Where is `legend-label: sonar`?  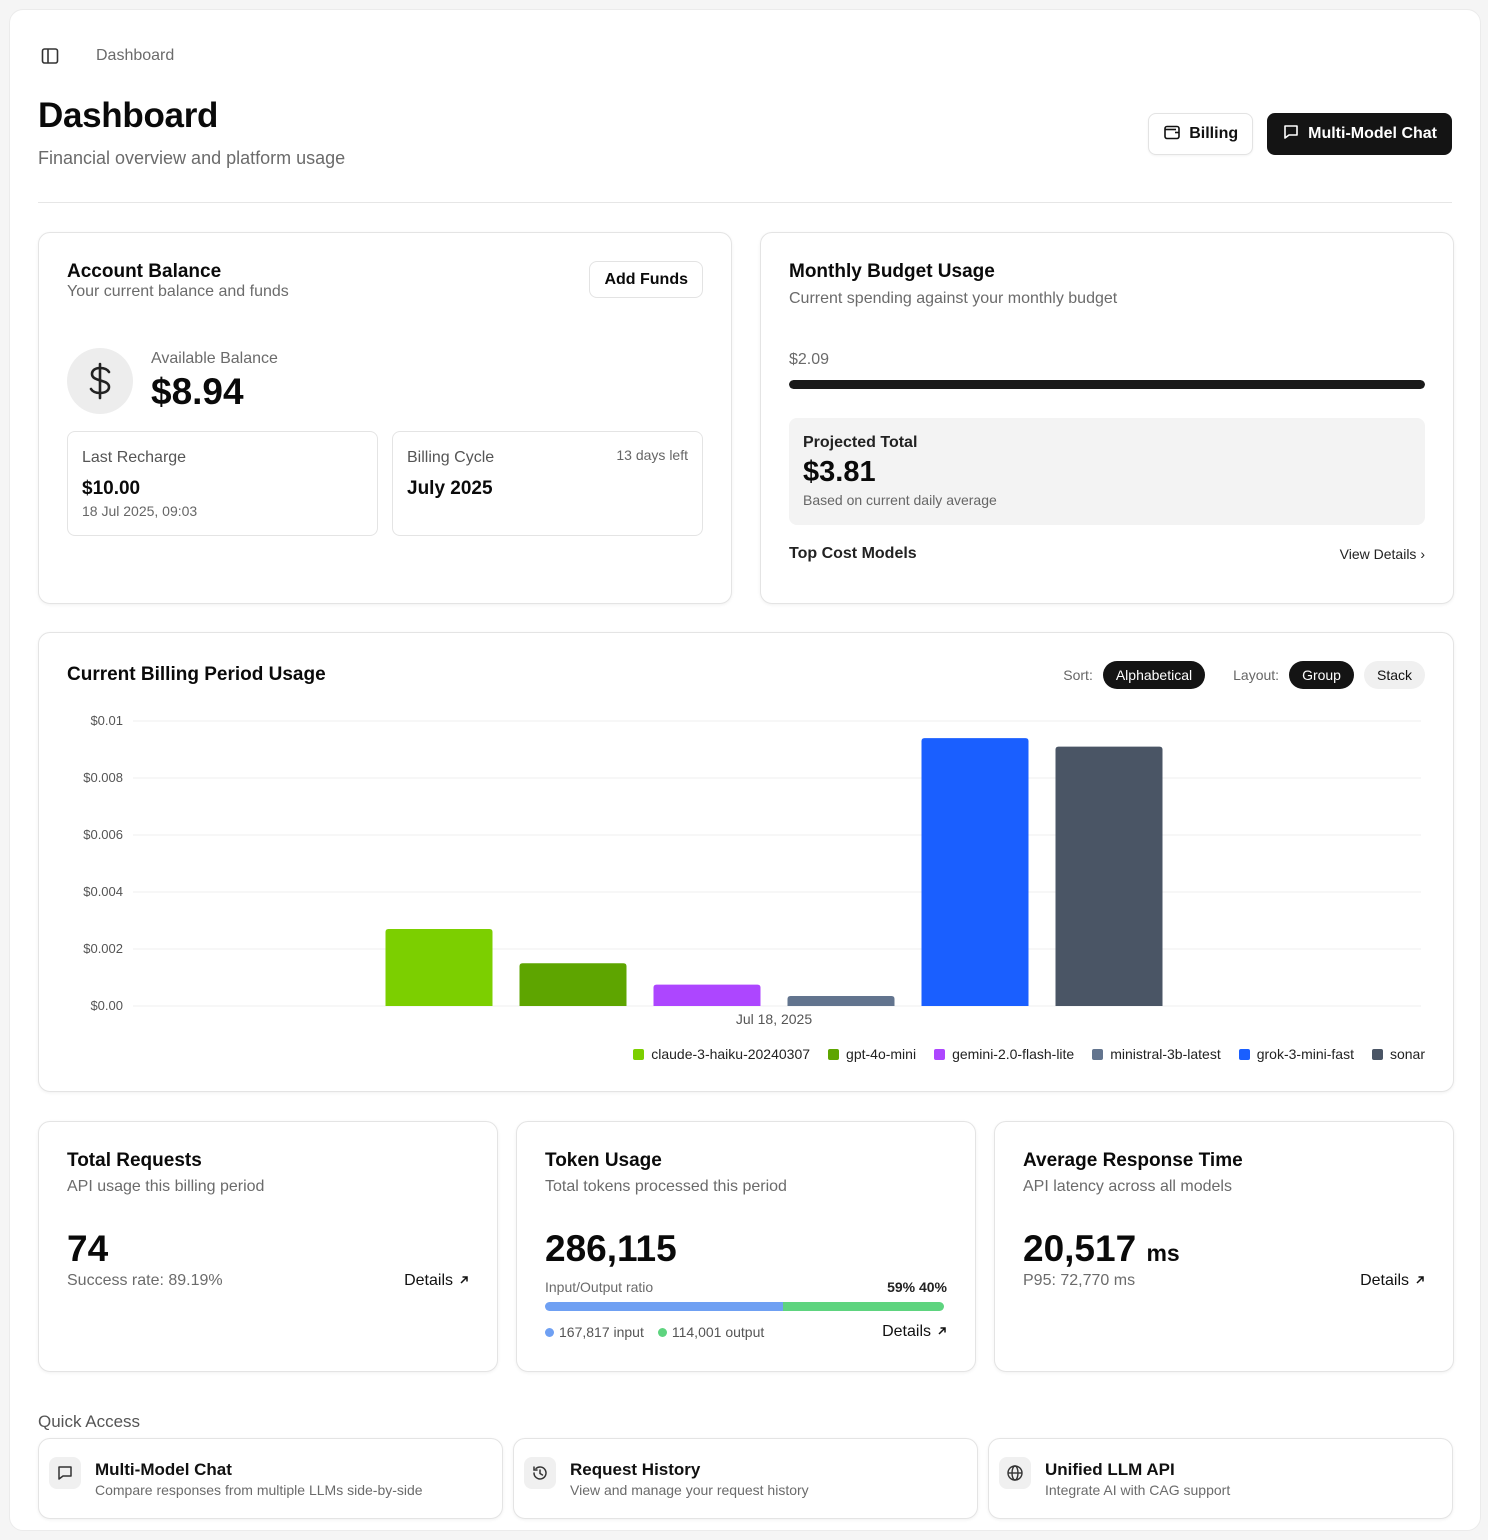
legend-label: sonar is located at coordinates (1407, 1054).